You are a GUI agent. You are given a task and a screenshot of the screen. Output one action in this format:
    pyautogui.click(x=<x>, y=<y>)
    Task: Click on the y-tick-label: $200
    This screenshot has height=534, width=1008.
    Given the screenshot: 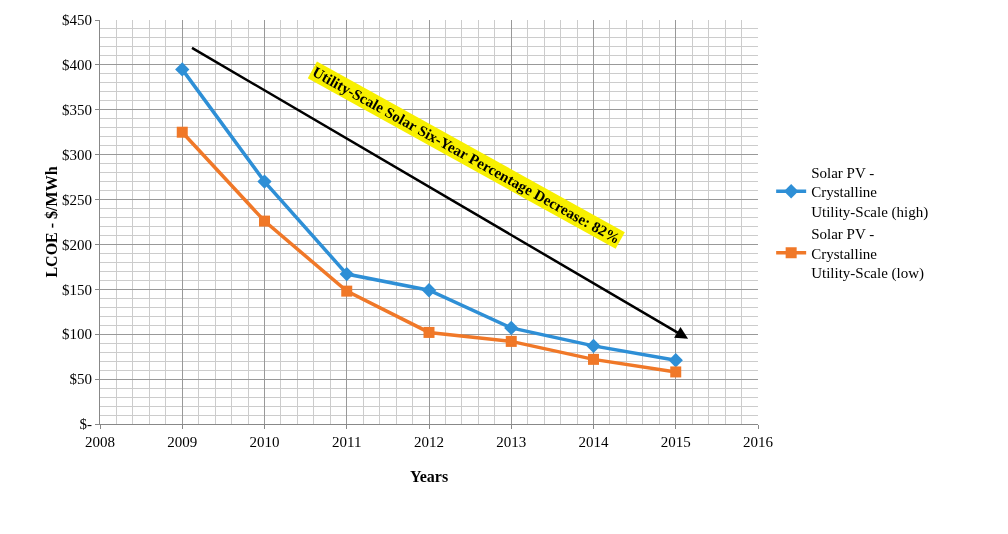 What is the action you would take?
    pyautogui.click(x=77, y=244)
    